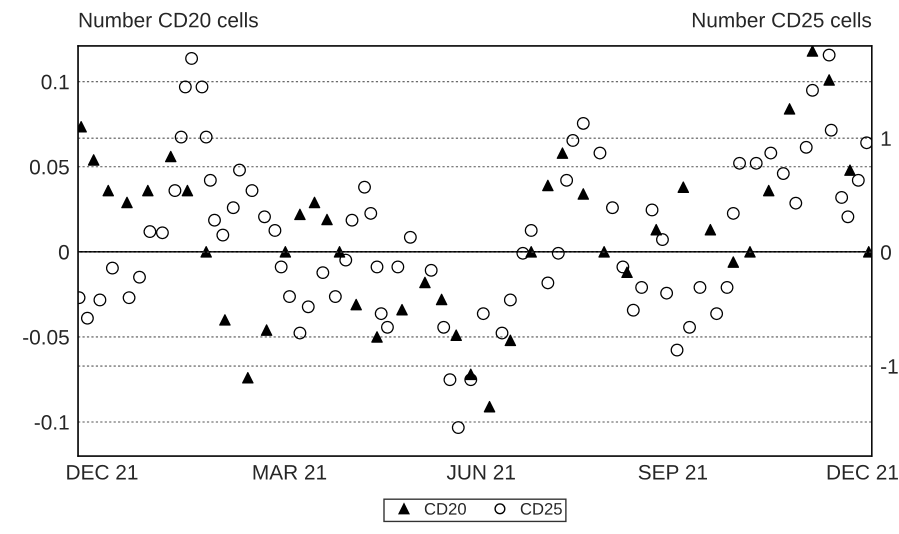  What do you see at coordinates (480, 472) in the screenshot?
I see `x-tick-label: JUN 21` at bounding box center [480, 472].